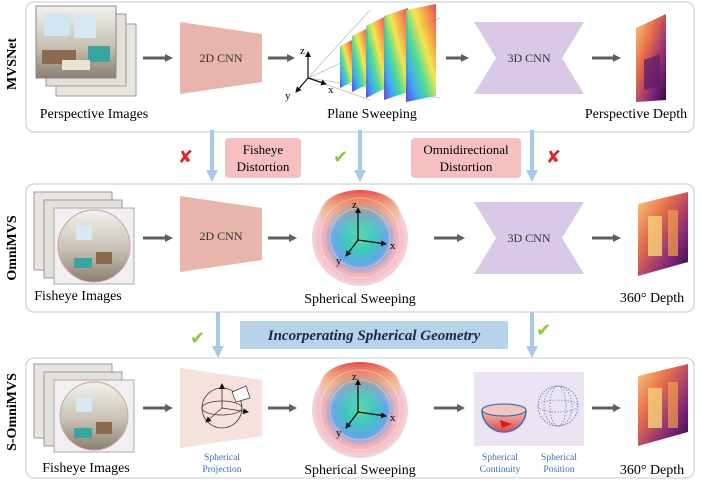 The width and height of the screenshot is (701, 480). I want to click on spherical-position-line2: Position, so click(558, 470).